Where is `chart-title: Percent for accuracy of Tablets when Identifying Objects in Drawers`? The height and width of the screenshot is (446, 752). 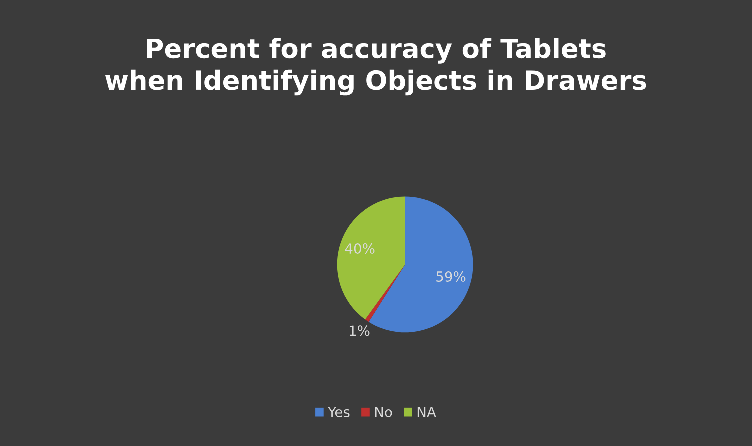
chart-title: Percent for accuracy of Tablets when Identifying Objects in Drawers is located at coordinates (376, 67).